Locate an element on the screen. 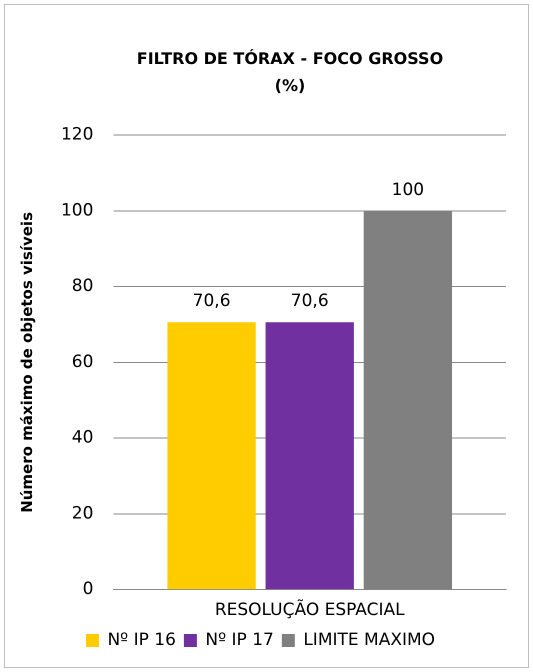 The width and height of the screenshot is (533, 672). y-tick-label: 80 is located at coordinates (83, 286).